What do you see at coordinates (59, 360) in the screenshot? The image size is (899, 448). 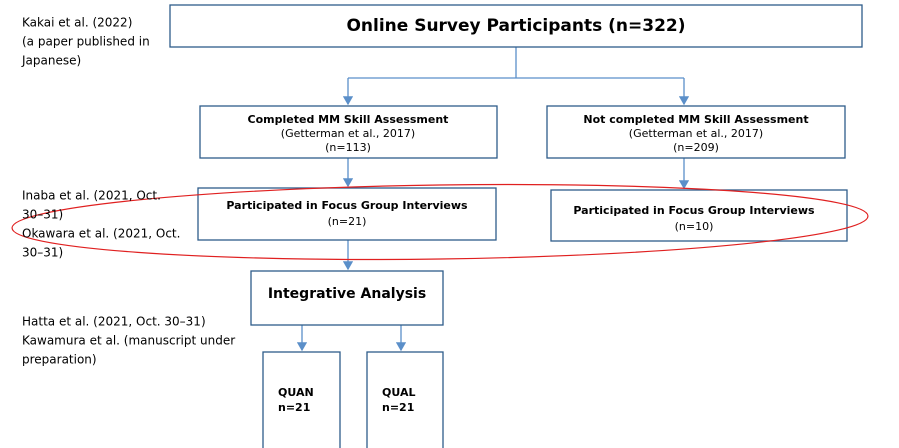 I see `note-line: preparation)` at bounding box center [59, 360].